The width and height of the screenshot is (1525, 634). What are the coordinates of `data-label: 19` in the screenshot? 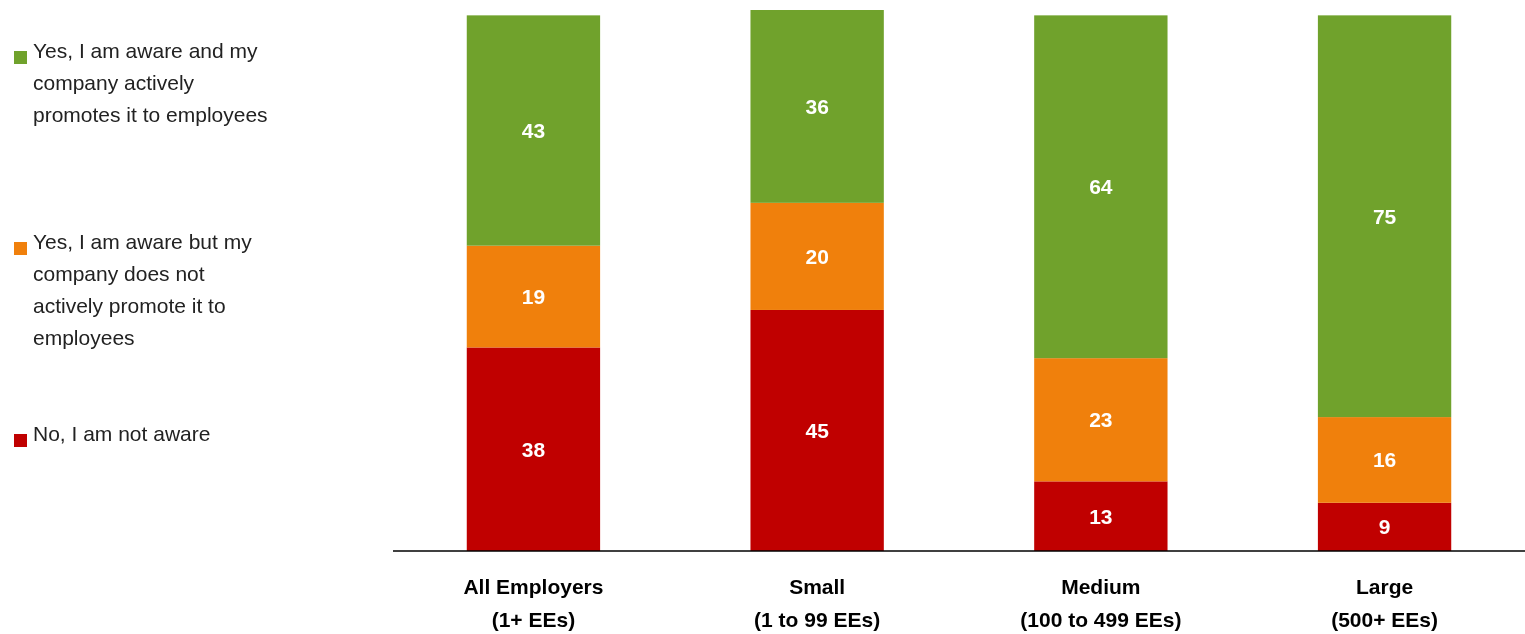 It's located at (533, 296).